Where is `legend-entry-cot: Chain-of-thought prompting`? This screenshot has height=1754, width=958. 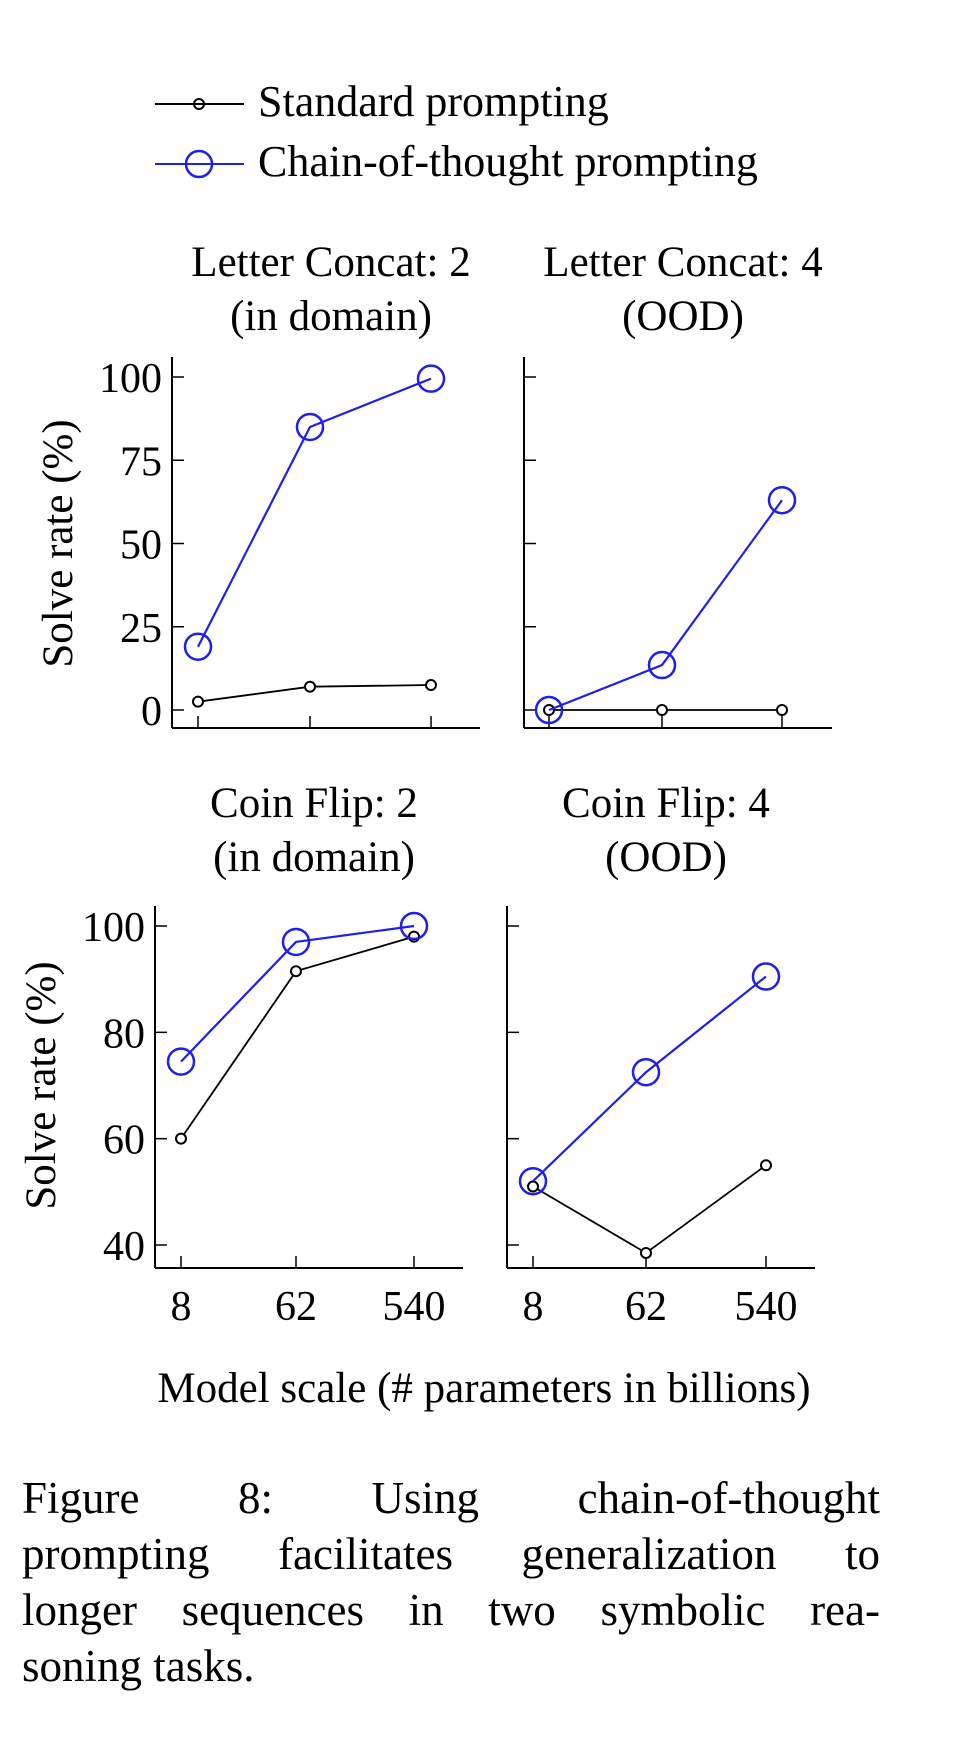 legend-entry-cot: Chain-of-thought prompting is located at coordinates (456, 161).